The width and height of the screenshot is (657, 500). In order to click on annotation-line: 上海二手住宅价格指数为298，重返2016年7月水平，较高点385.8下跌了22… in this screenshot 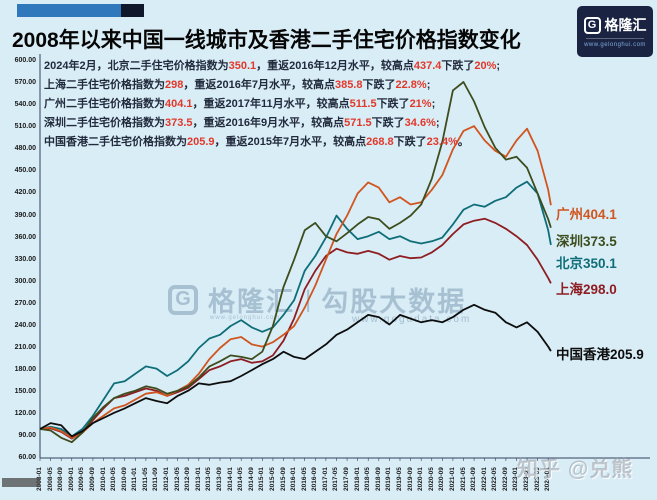, I will do `click(237, 85)`.